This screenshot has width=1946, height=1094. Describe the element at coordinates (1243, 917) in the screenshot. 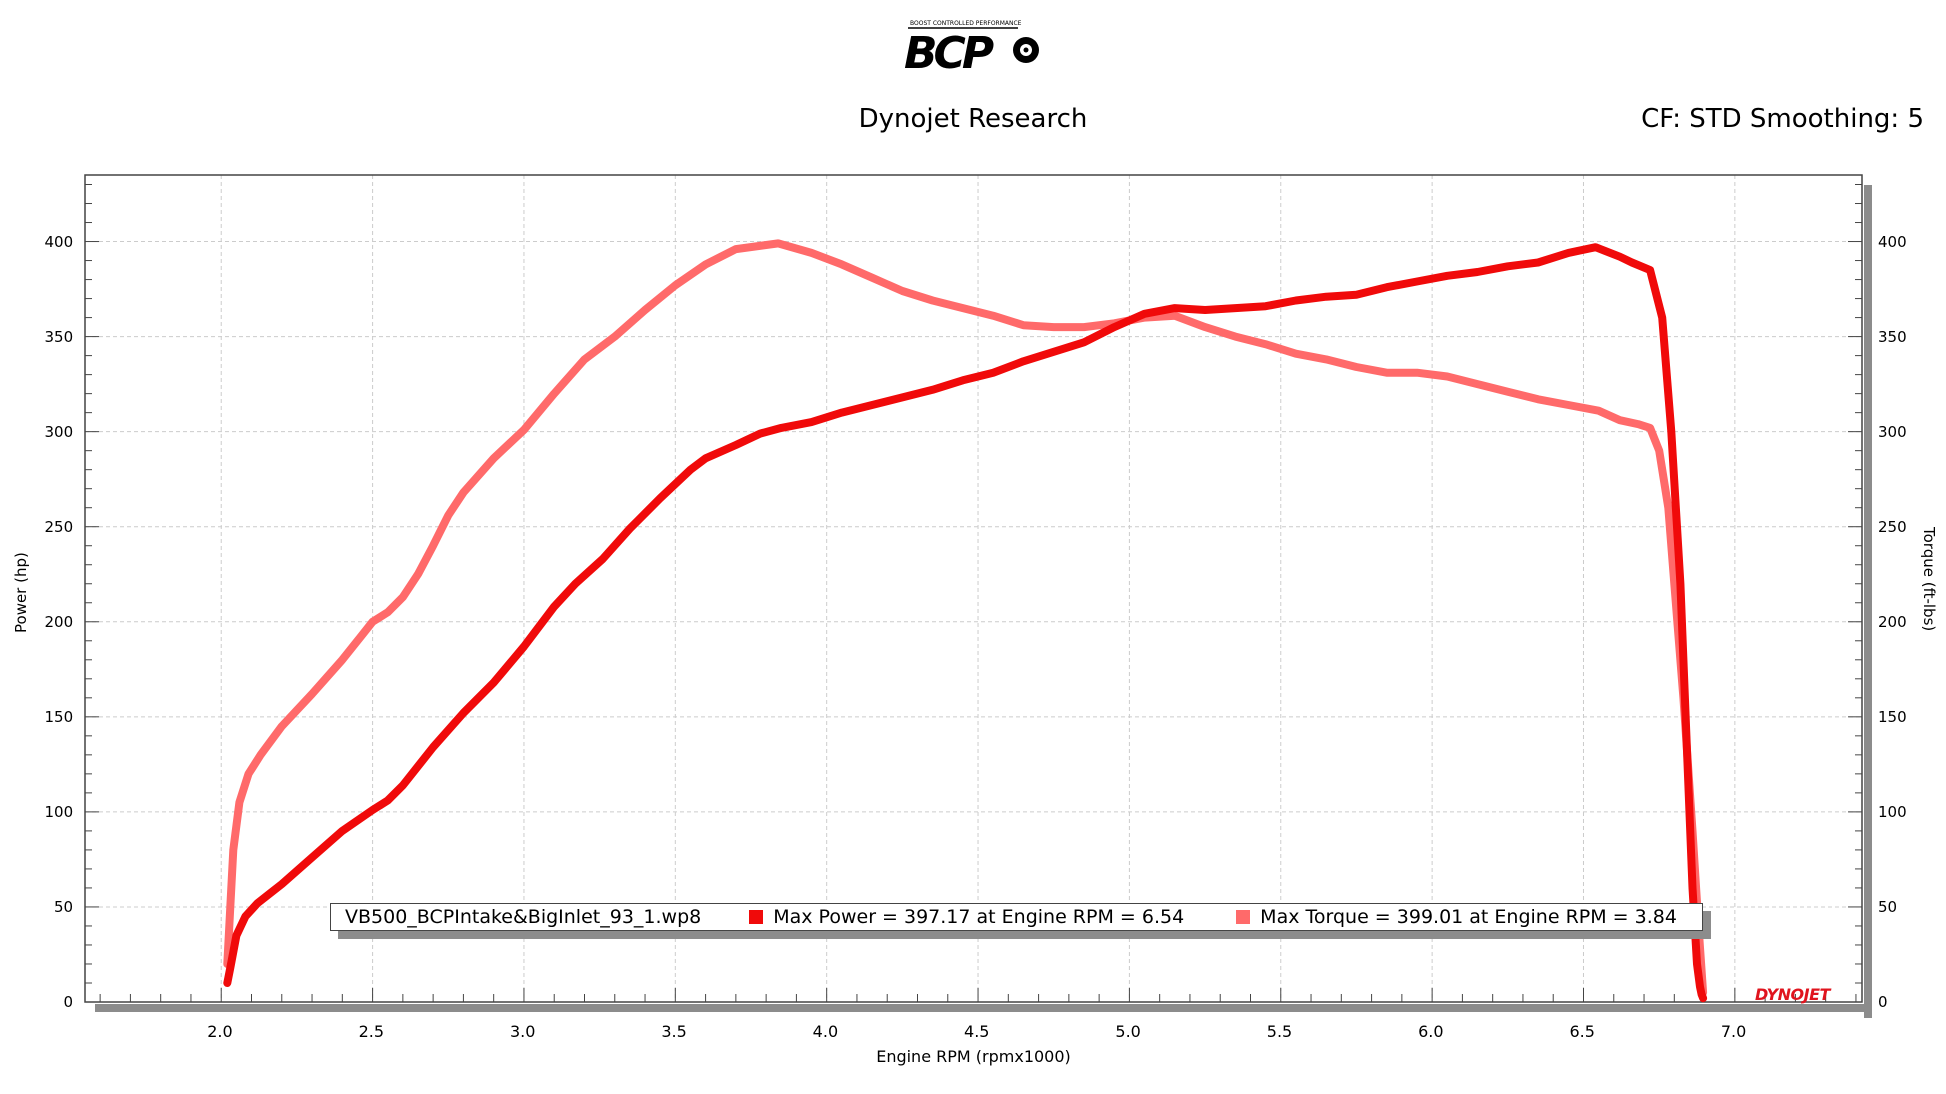

I see `torque-swatch` at that location.